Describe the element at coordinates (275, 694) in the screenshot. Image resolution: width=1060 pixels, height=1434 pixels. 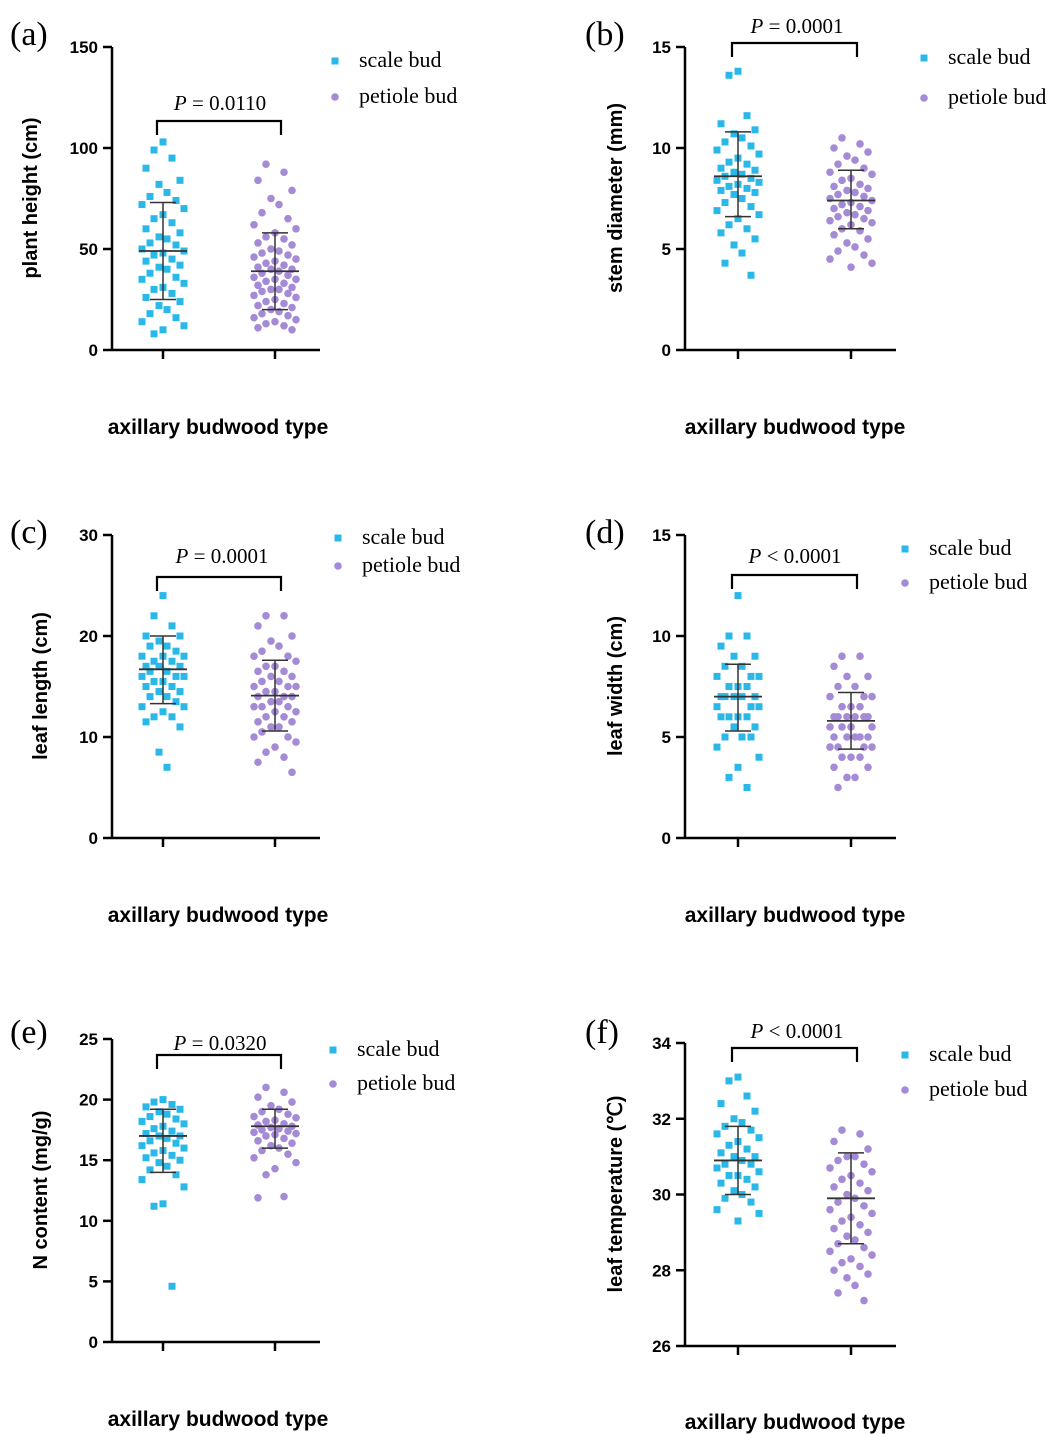
I see `series-petiole-bud` at that location.